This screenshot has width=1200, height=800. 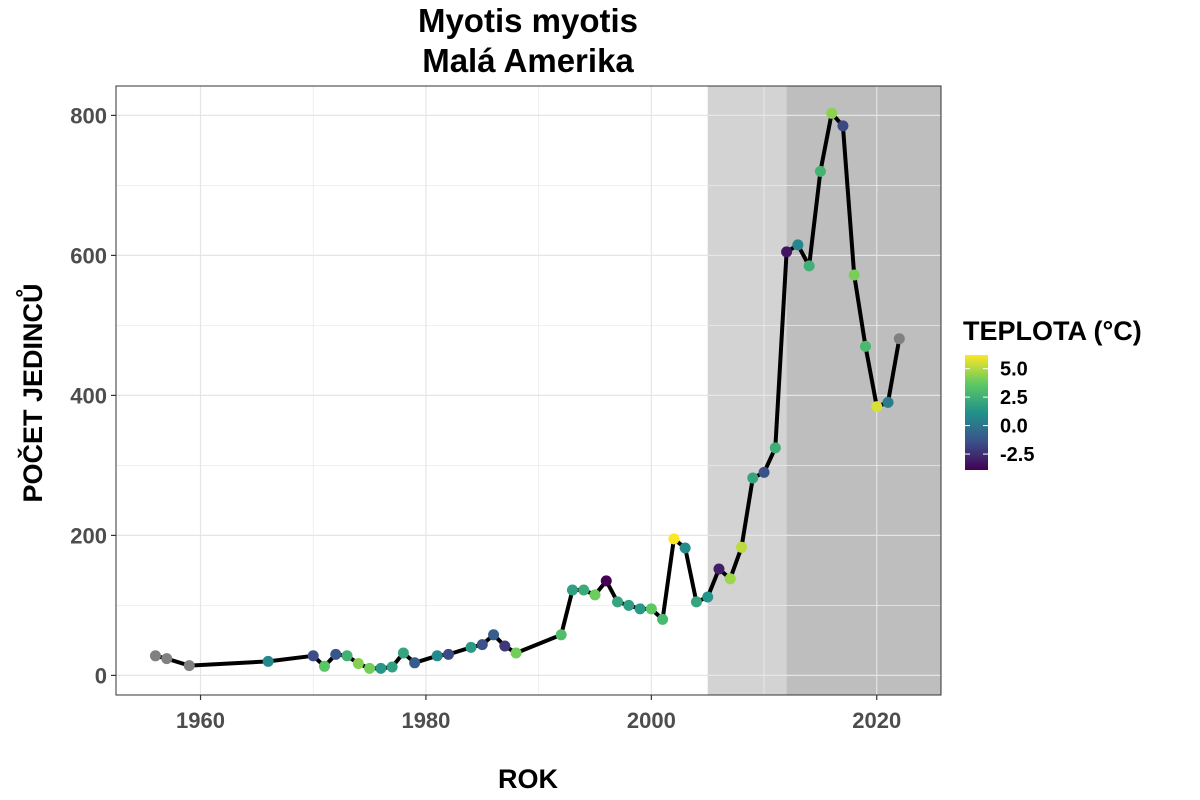 What do you see at coordinates (674, 539) in the screenshot?
I see `point-2002` at bounding box center [674, 539].